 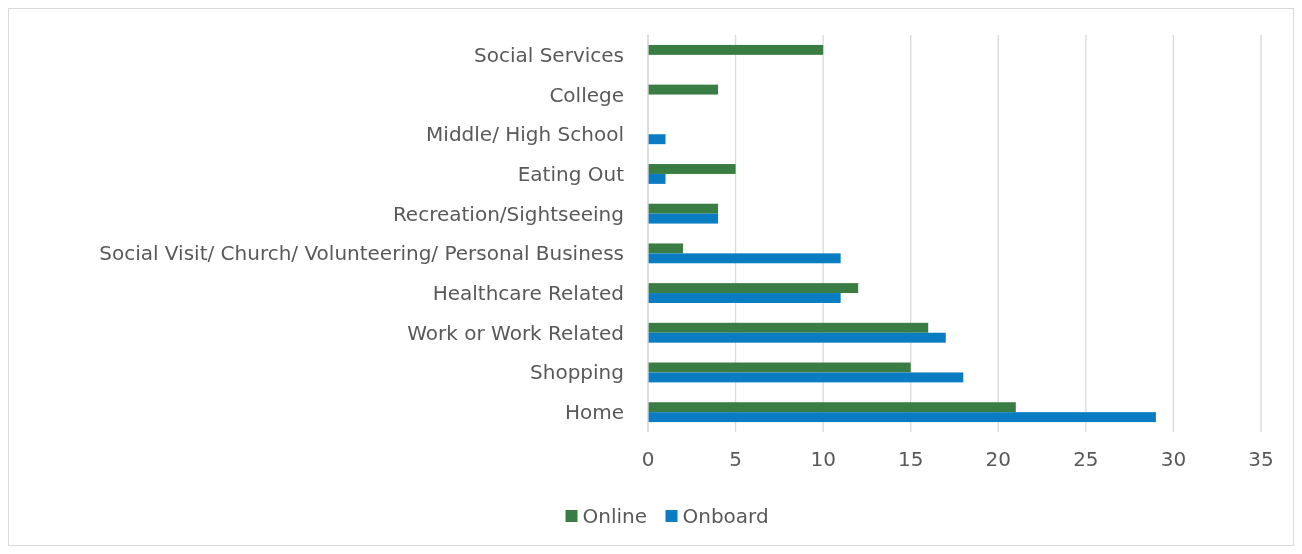 What do you see at coordinates (823, 459) in the screenshot?
I see `x-tick-label: 10` at bounding box center [823, 459].